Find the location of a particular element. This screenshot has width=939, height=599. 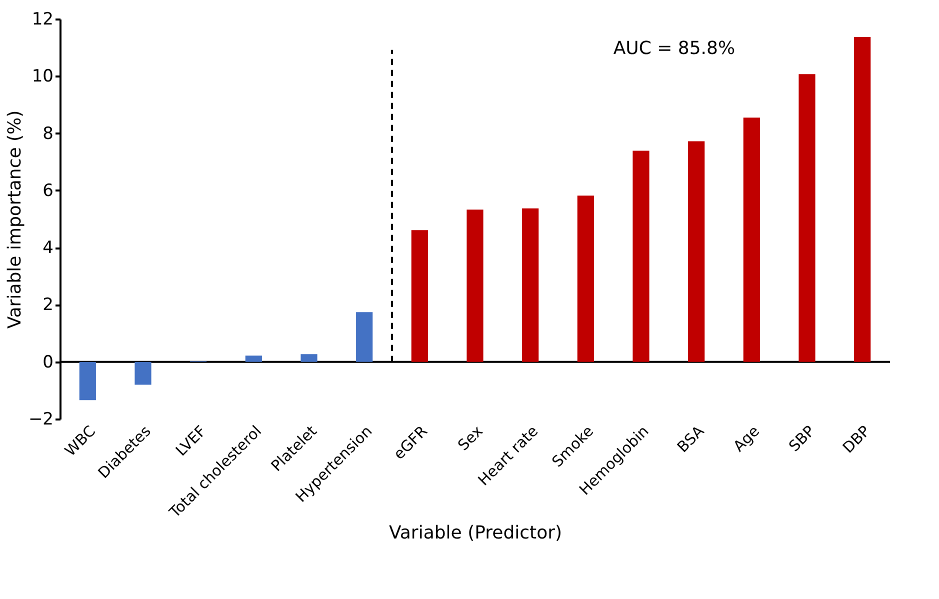

y-tick-label: 8 is located at coordinates (48, 134).